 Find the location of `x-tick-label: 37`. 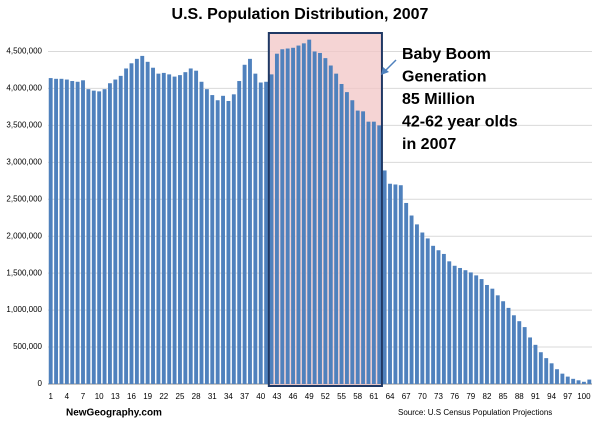

x-tick-label: 37 is located at coordinates (244, 396).